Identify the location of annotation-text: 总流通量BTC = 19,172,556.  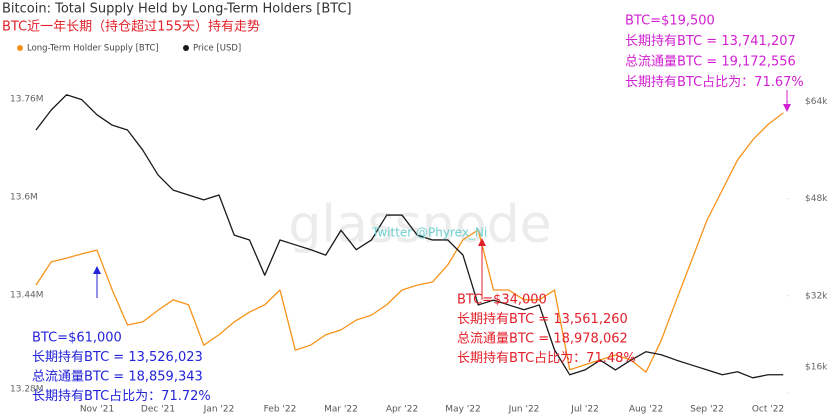
(710, 62).